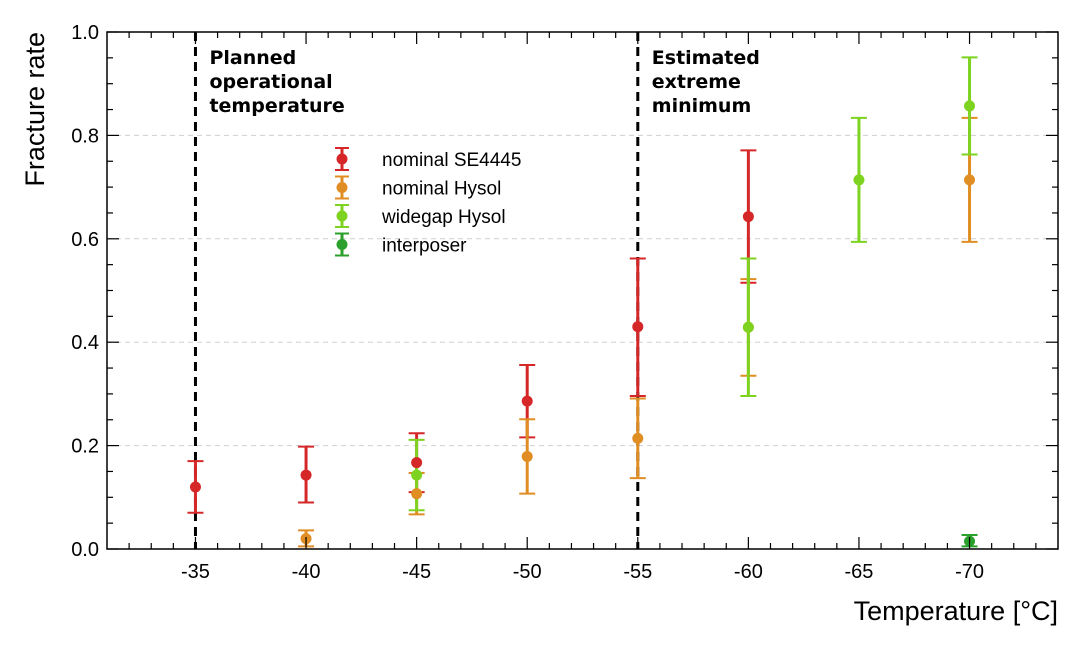  Describe the element at coordinates (306, 572) in the screenshot. I see `x-tick-label: -40` at that location.